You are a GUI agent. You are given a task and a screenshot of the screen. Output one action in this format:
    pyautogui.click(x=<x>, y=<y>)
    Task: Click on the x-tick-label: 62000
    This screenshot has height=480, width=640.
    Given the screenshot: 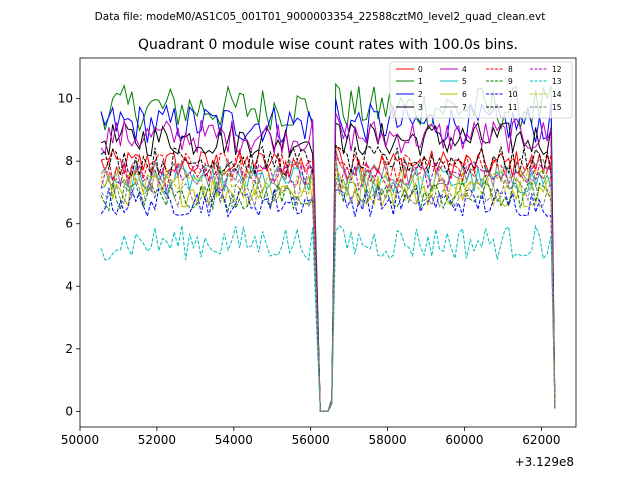 What is the action you would take?
    pyautogui.click(x=541, y=440)
    